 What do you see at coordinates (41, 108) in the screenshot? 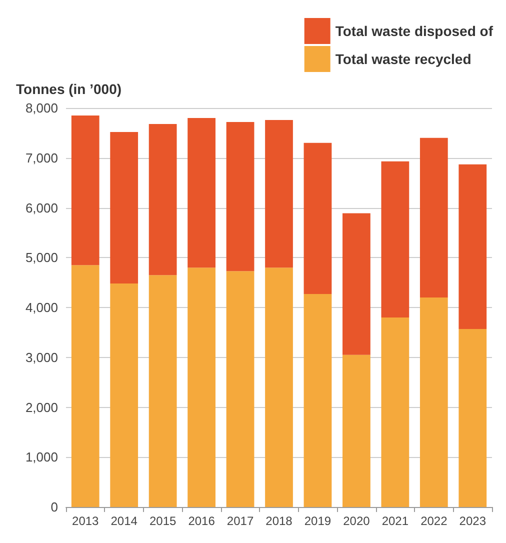
I see `y-tick-label: 8,000` at bounding box center [41, 108].